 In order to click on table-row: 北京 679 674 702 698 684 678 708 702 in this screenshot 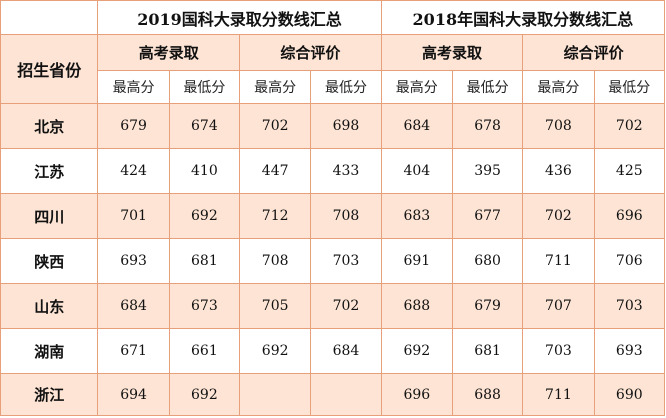, I will do `click(333, 126)`.